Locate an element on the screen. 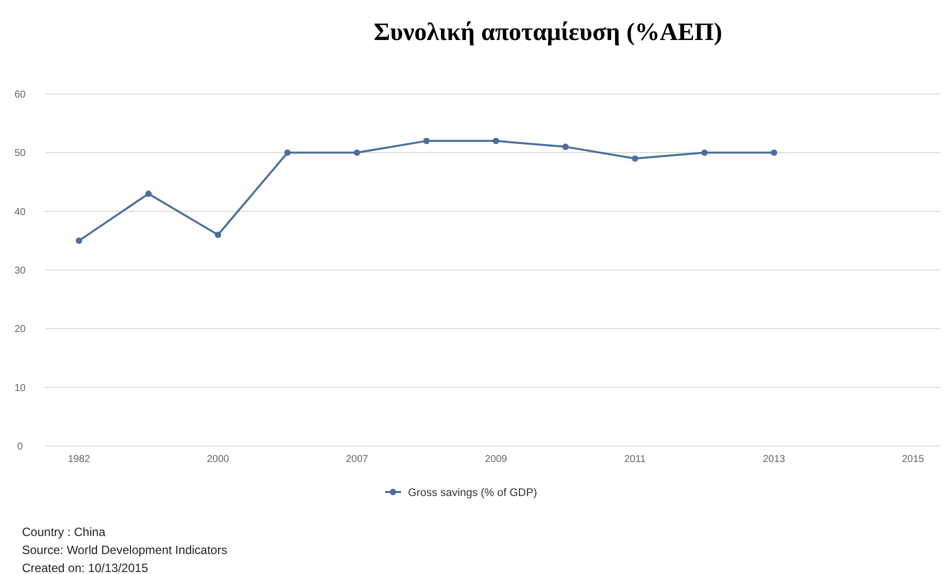 The image size is (943, 574). x-tick-label: 1982 is located at coordinates (79, 459).